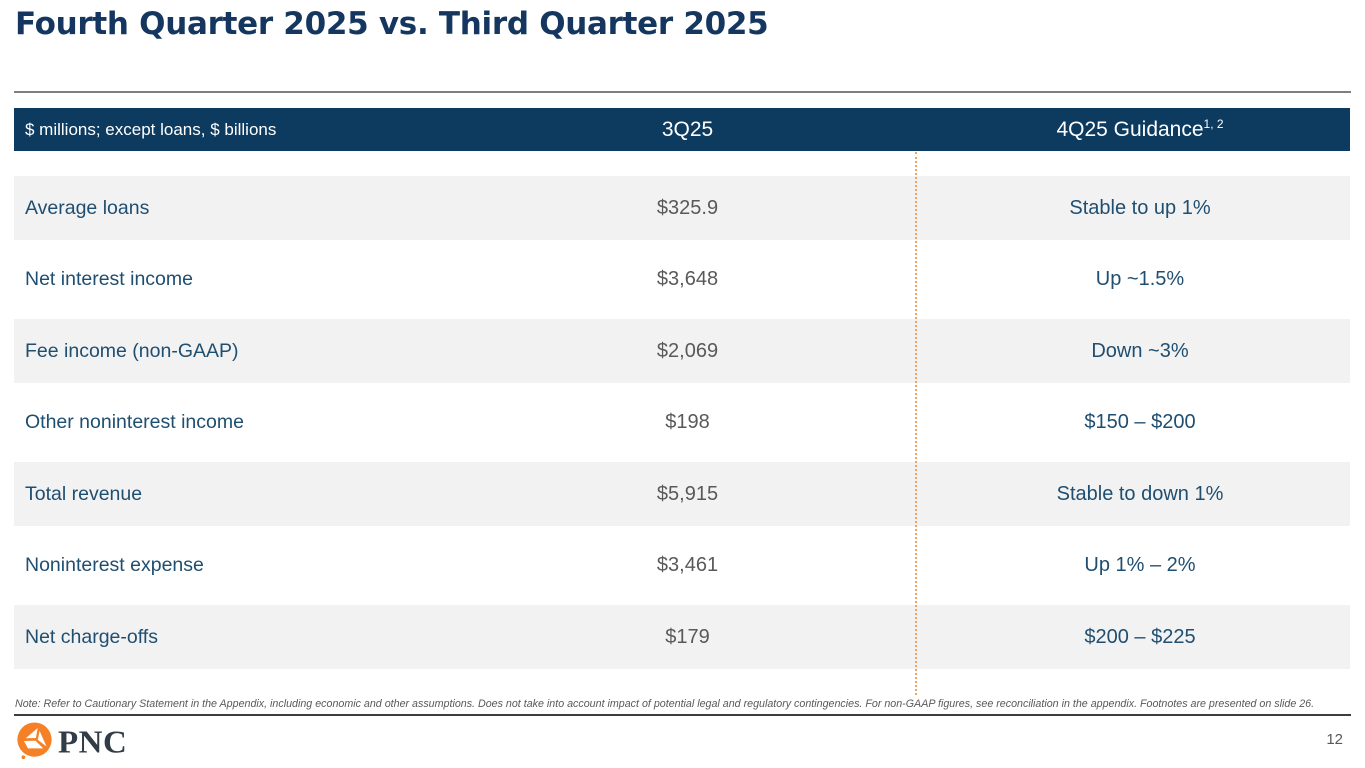 The height and width of the screenshot is (768, 1365). I want to click on table-row: Noninterest expense $3,461 Up 1% – 2%, so click(682, 565).